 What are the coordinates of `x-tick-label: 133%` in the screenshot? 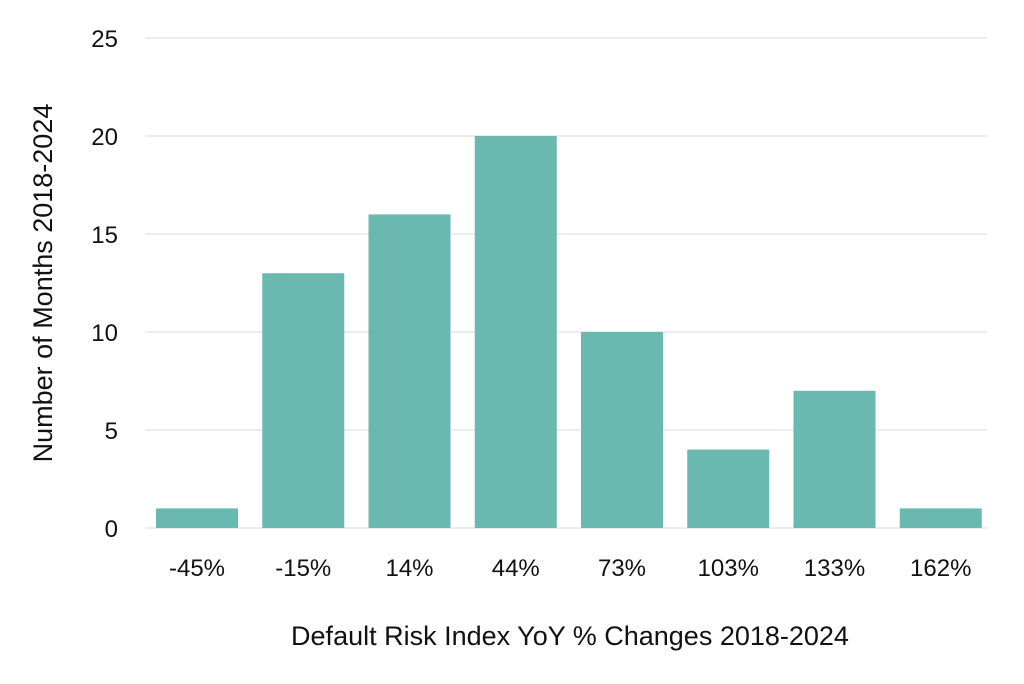 It's located at (834, 568).